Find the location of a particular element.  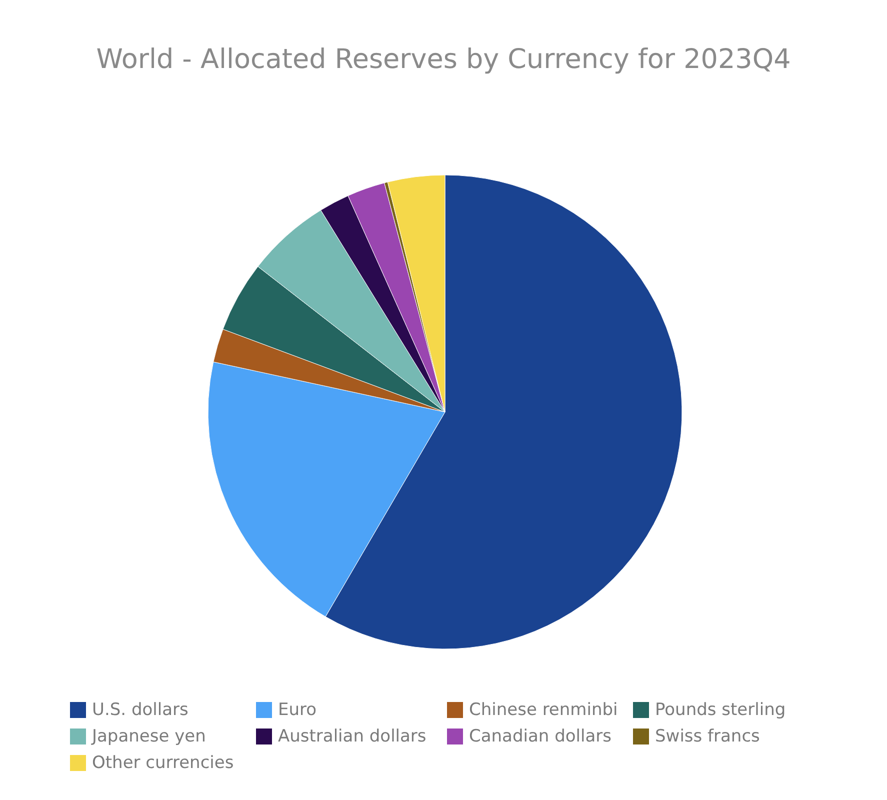

chart-title: World - Allocated Reserves by Currency for 2023Q4 is located at coordinates (443, 59).